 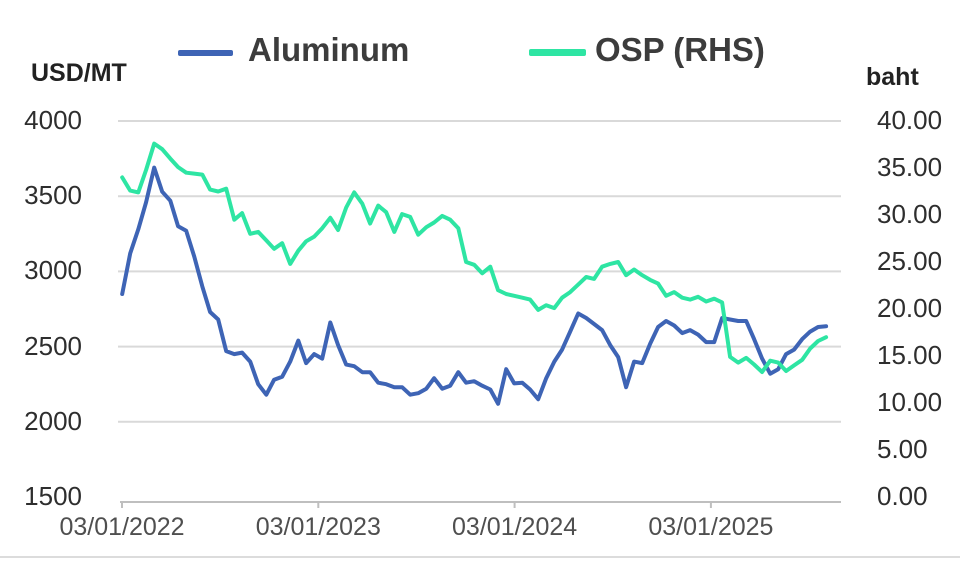 I want to click on legend-swatch-aluminum, so click(x=205, y=53).